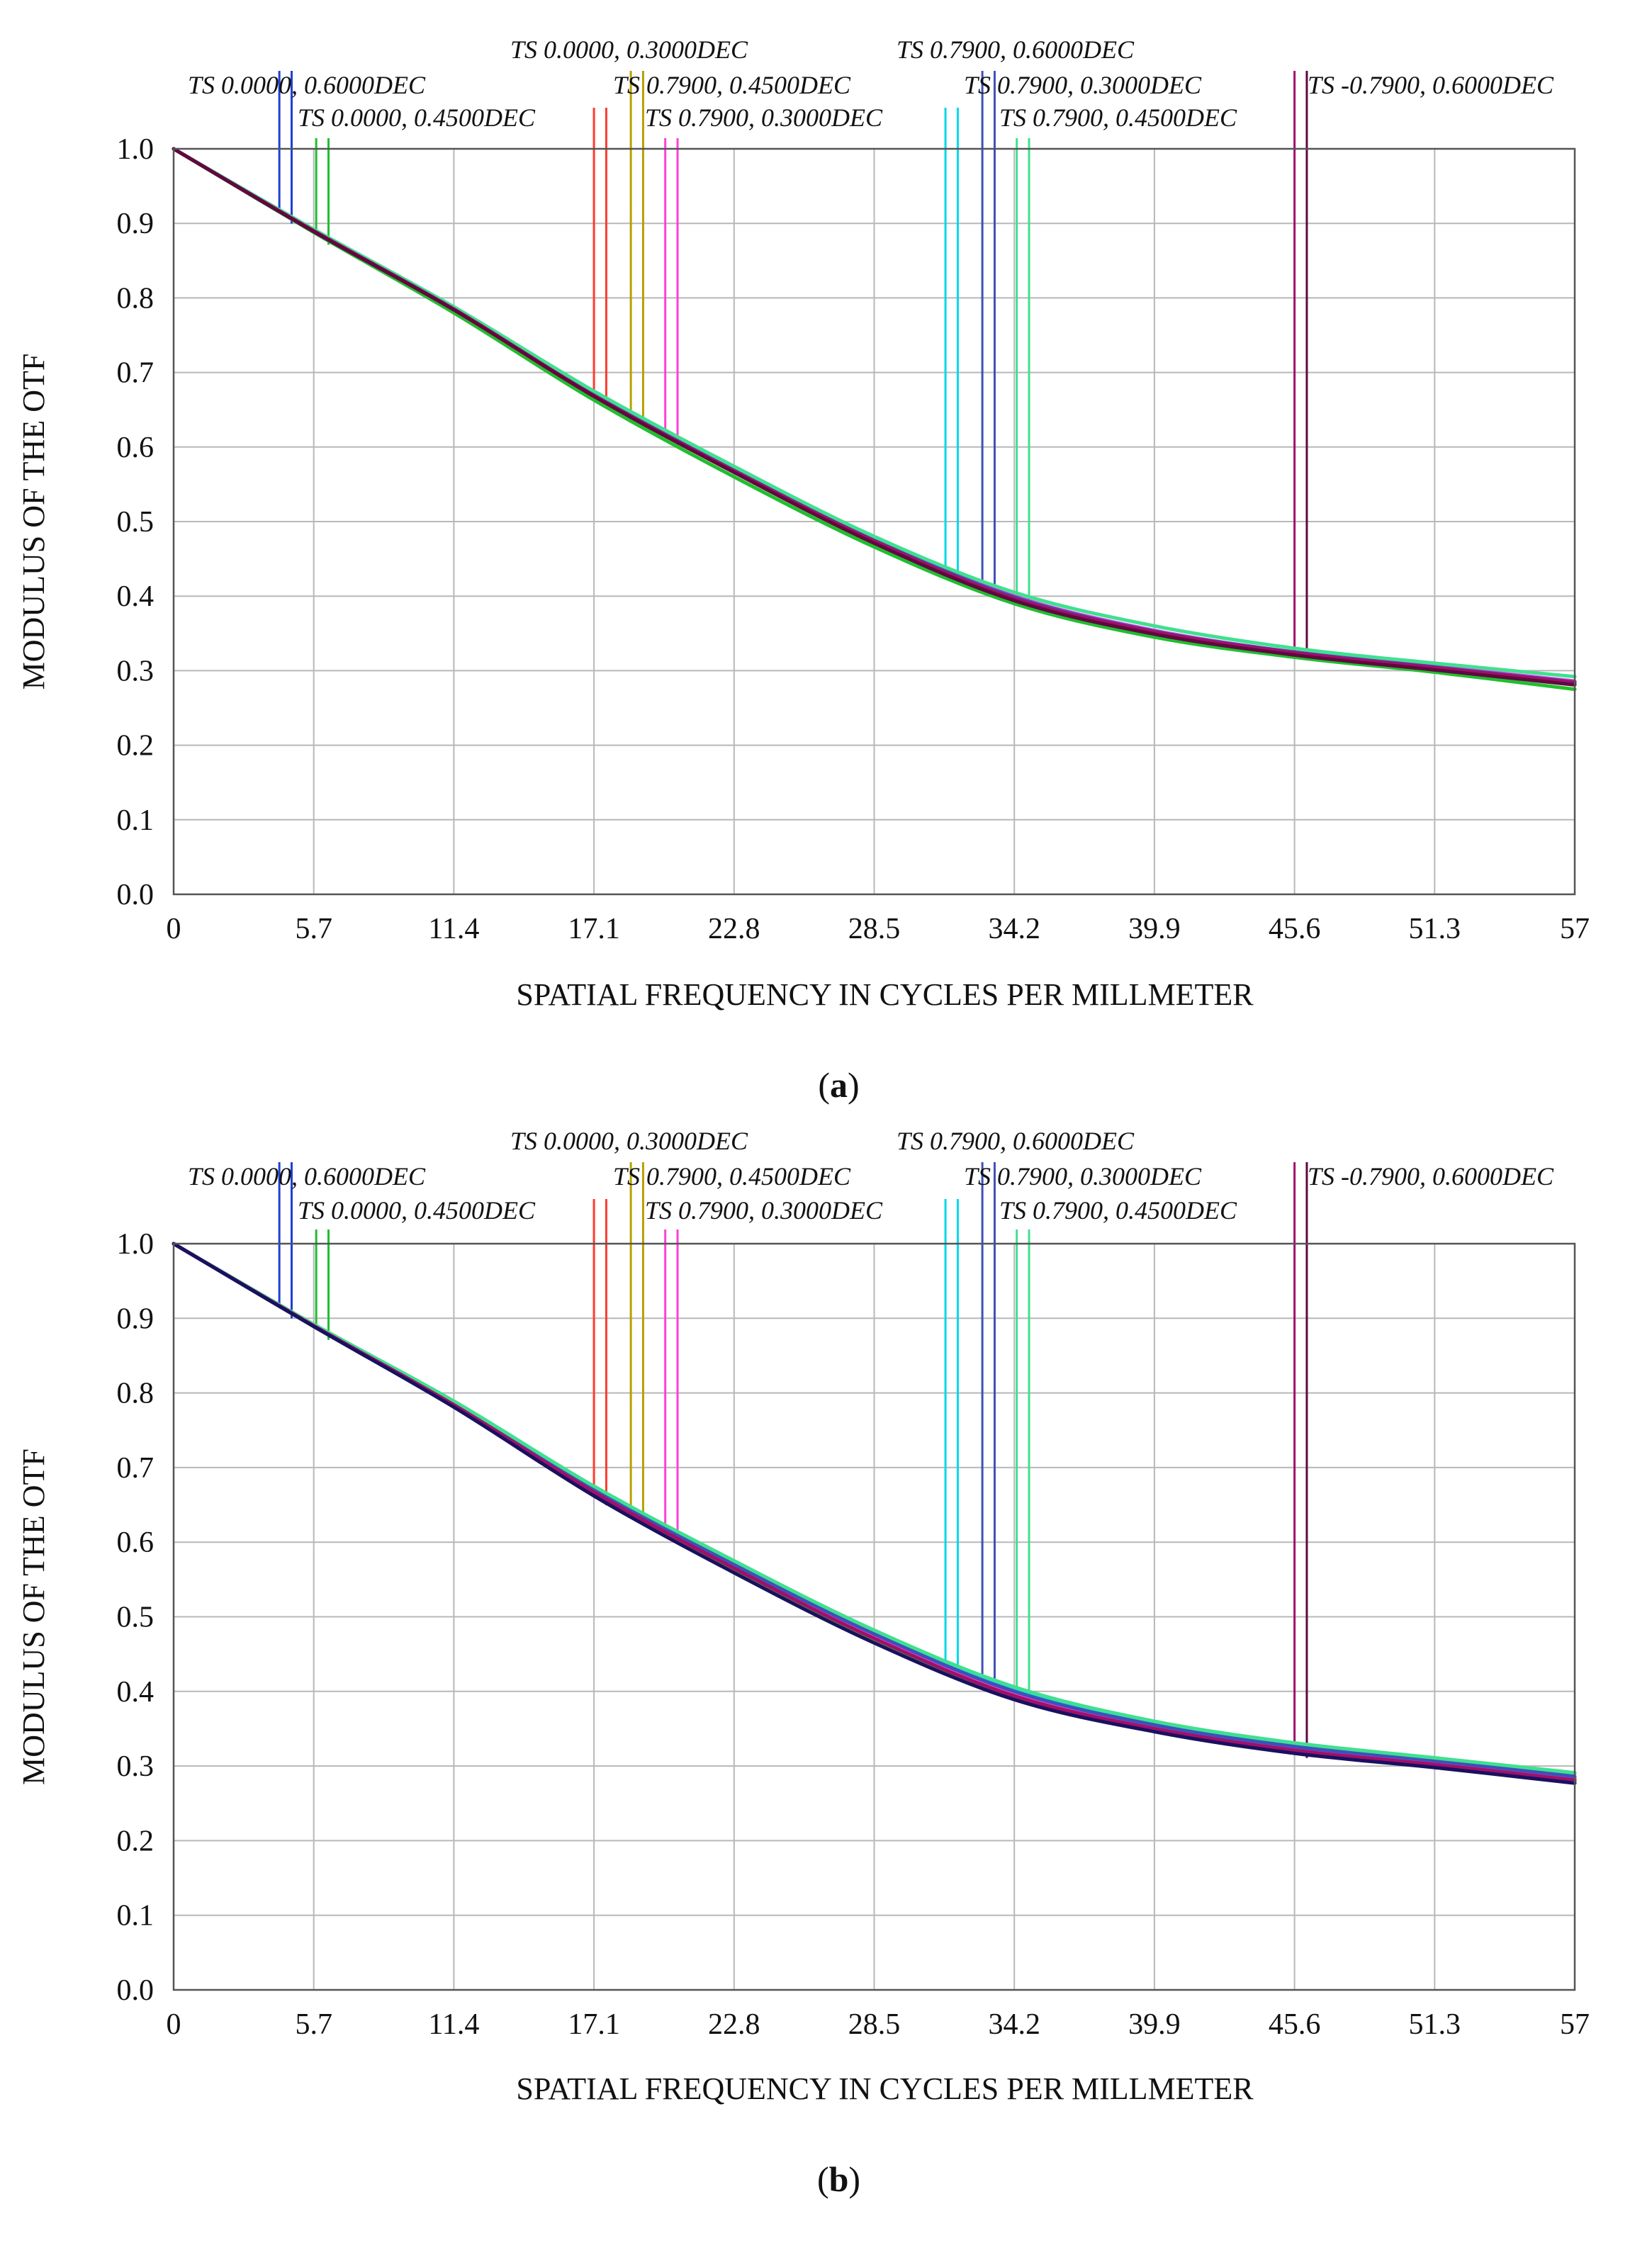  What do you see at coordinates (838, 2179) in the screenshot?
I see `panel-caption: (b)` at bounding box center [838, 2179].